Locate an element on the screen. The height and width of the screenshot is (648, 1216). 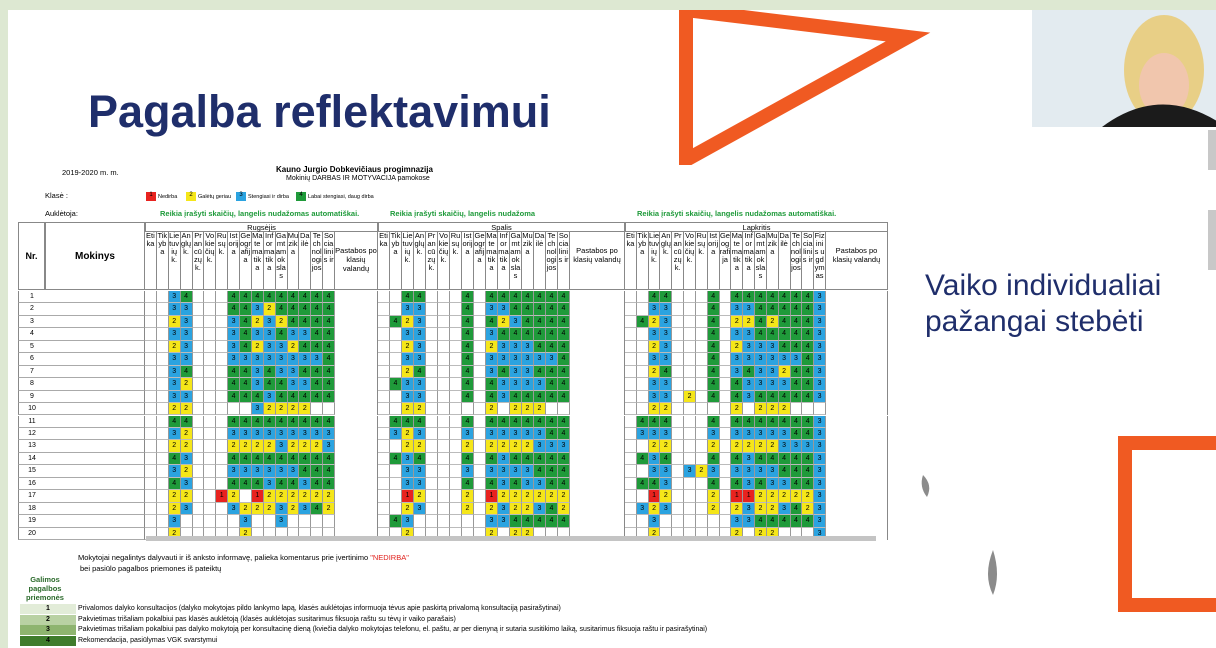
subject-header: Geografija is located at coordinates (725, 261).